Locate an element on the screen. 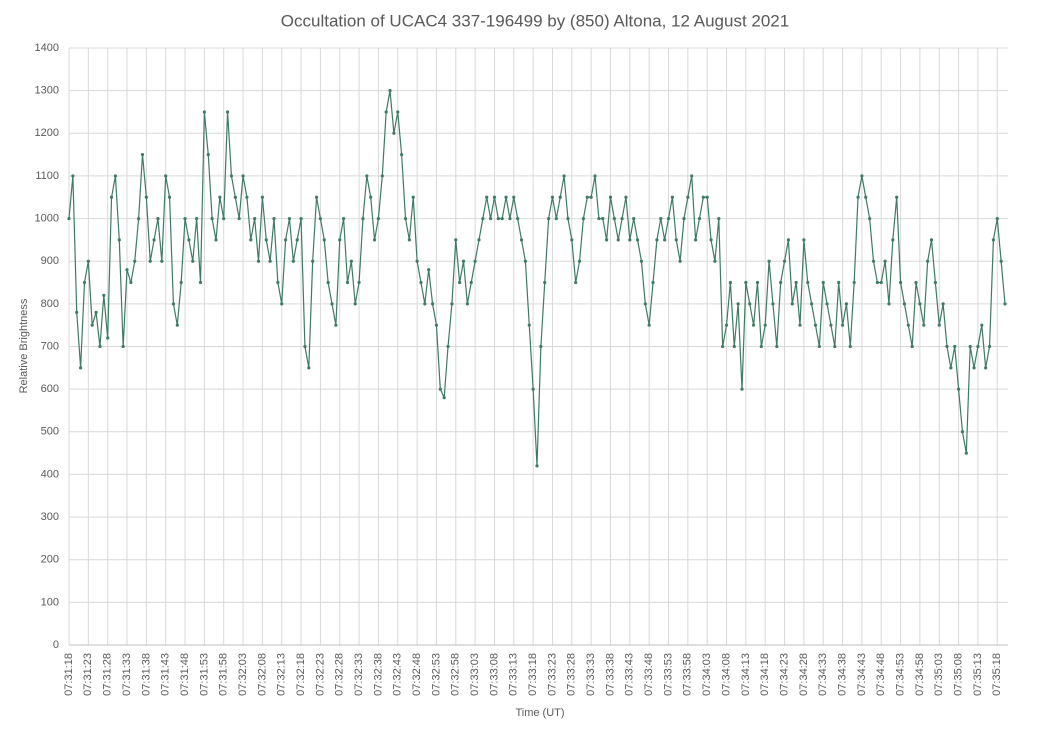 Image resolution: width=1051 pixels, height=737 pixels. y-tick-label: 900 is located at coordinates (50, 261).